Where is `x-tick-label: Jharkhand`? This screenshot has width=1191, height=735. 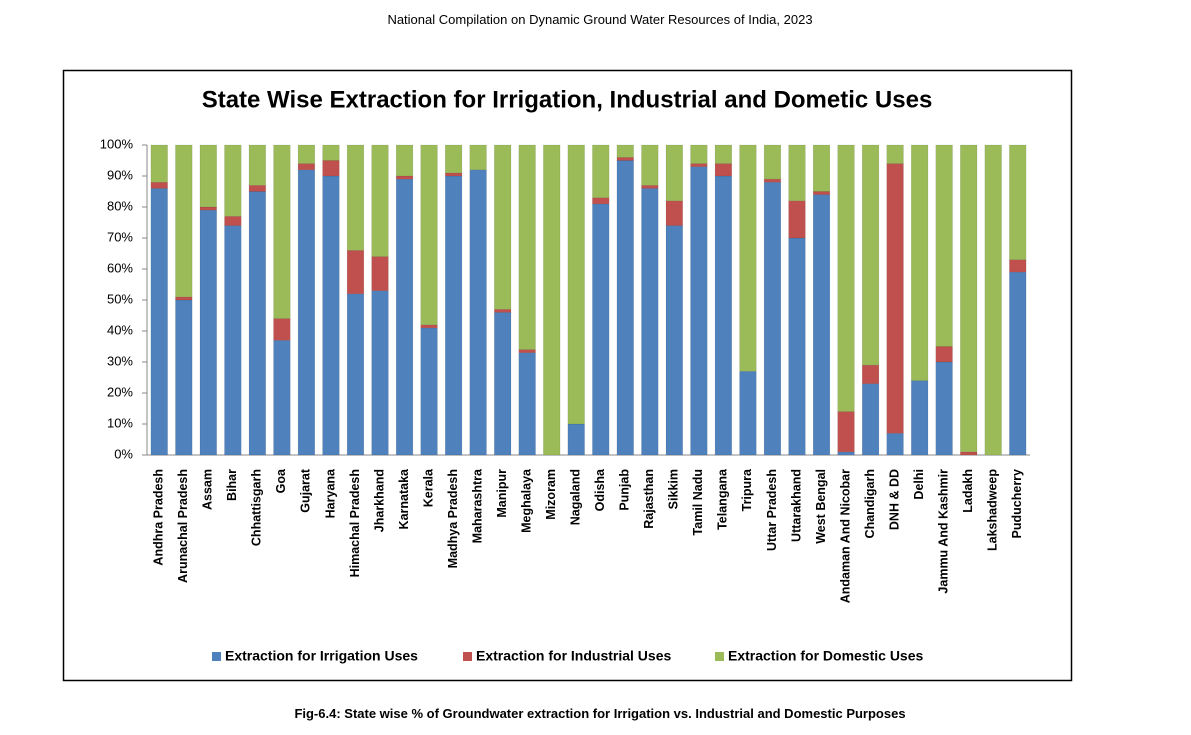 x-tick-label: Jharkhand is located at coordinates (379, 500).